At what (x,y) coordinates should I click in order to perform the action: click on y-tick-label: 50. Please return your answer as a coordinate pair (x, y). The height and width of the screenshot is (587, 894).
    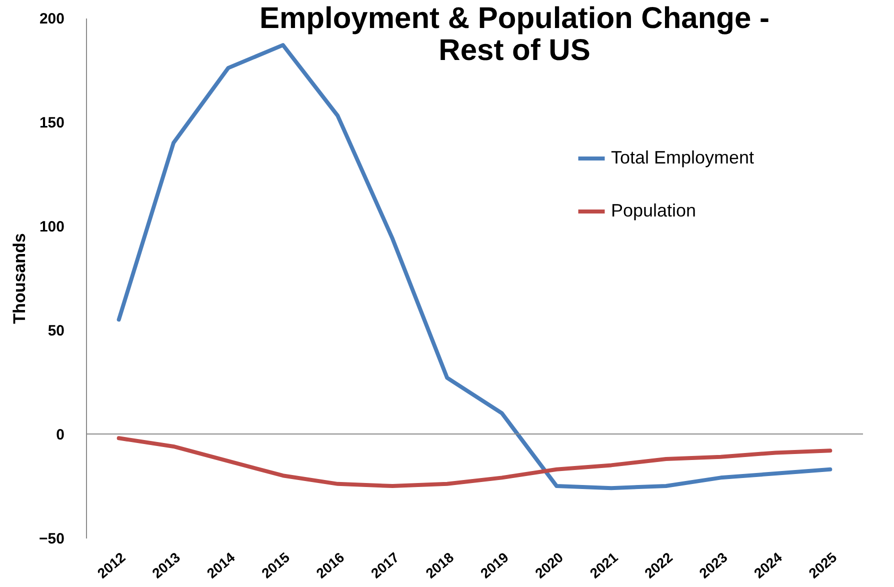
    Looking at the image, I should click on (56, 331).